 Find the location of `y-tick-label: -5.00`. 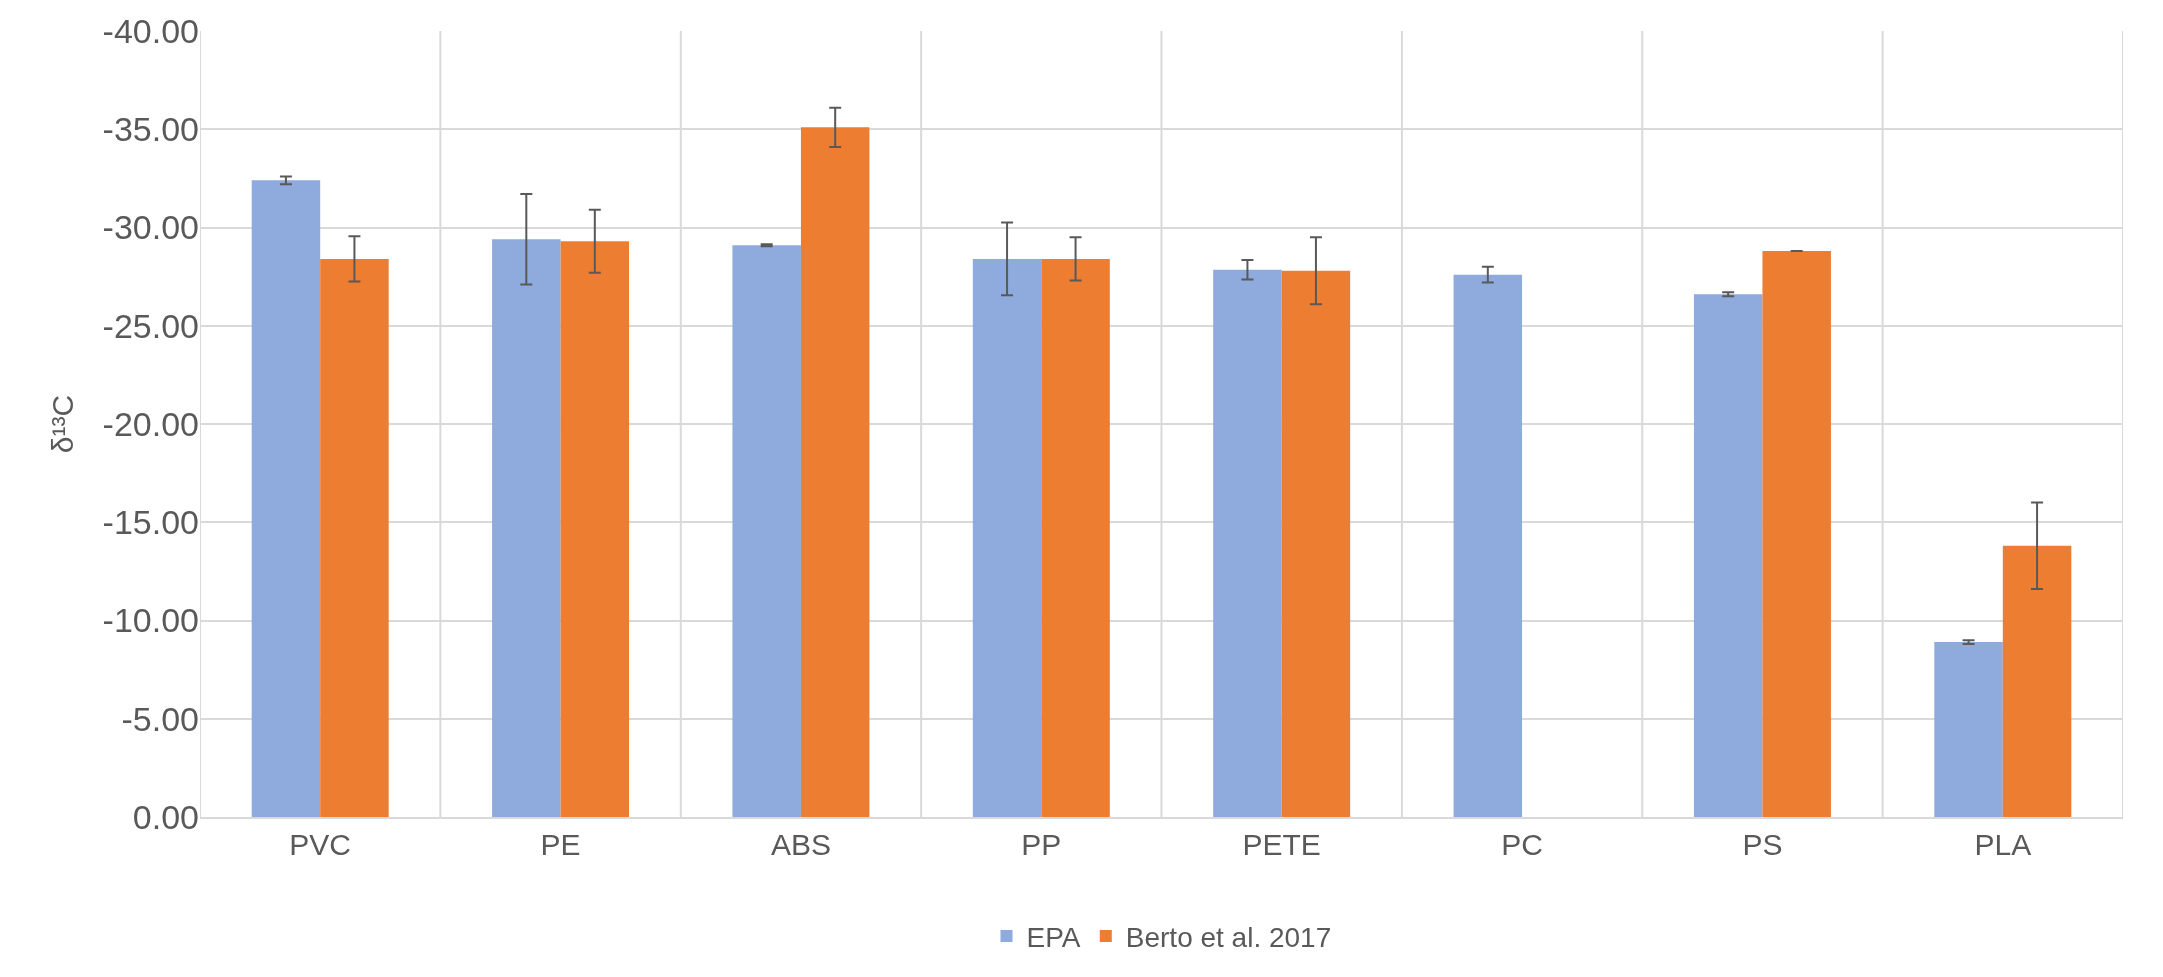

y-tick-label: -5.00 is located at coordinates (160, 718).